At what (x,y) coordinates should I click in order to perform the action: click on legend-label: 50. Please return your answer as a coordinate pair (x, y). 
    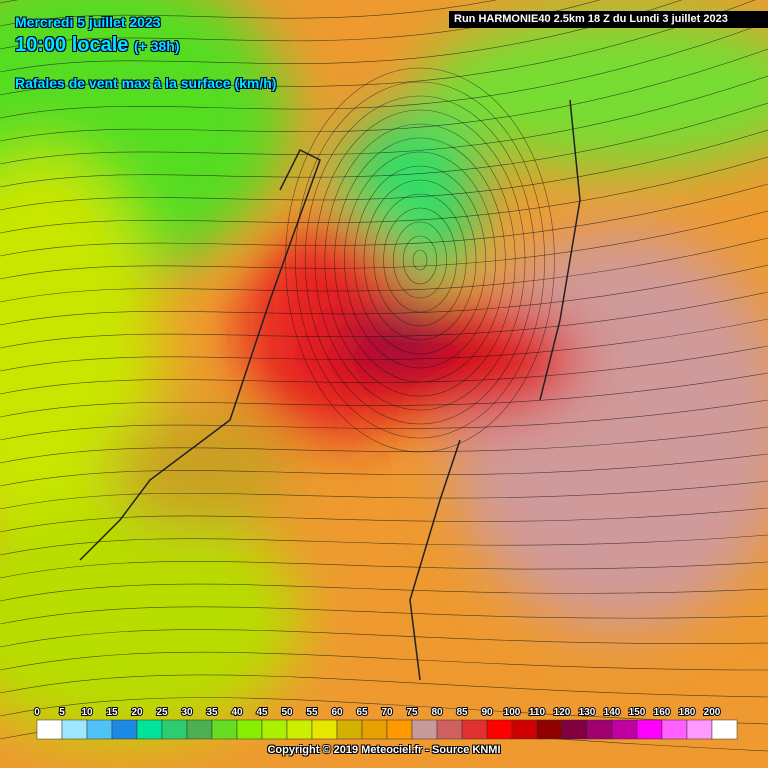
    Looking at the image, I should click on (287, 712).